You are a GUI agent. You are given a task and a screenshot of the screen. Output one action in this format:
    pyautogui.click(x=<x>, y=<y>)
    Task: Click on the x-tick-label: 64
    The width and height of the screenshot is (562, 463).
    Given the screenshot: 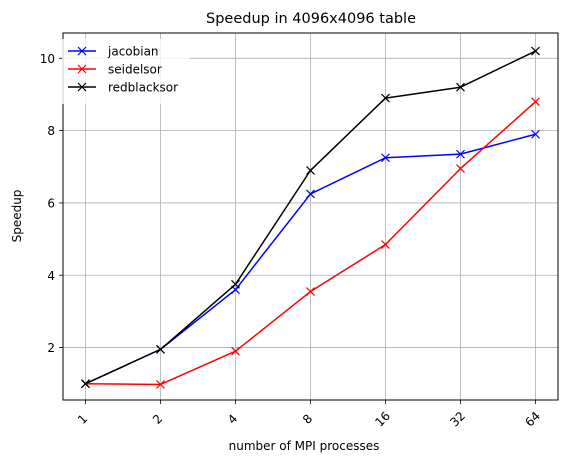 What is the action you would take?
    pyautogui.click(x=532, y=419)
    